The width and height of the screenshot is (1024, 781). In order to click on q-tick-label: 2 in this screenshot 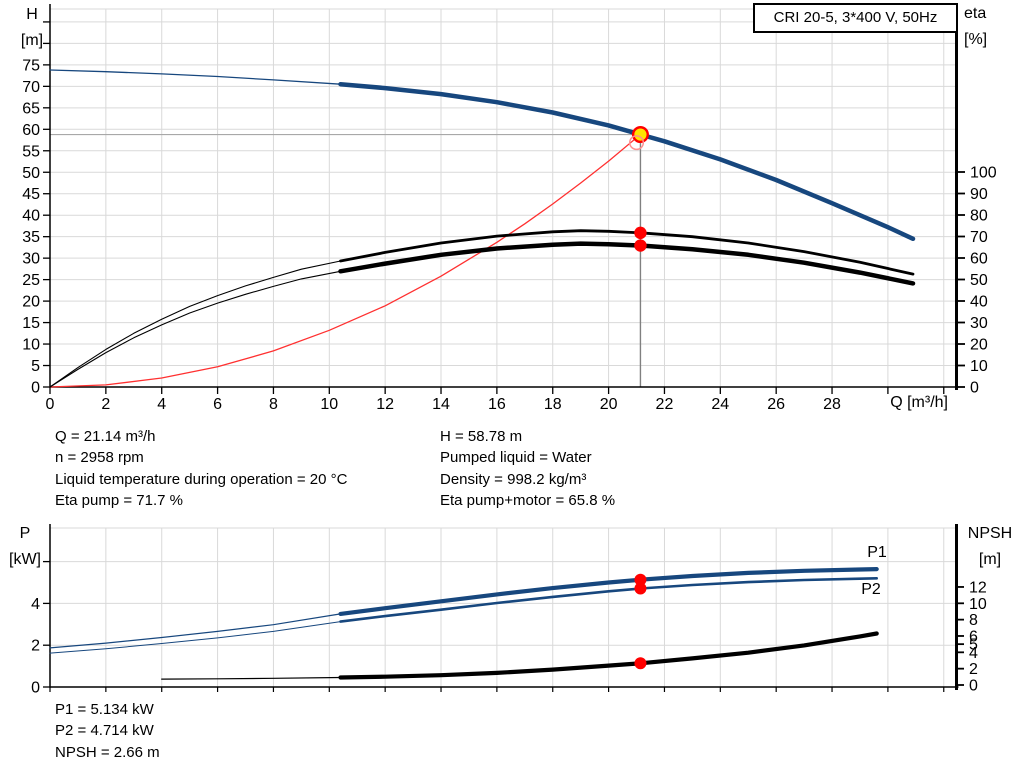, I will do `click(105, 404)`.